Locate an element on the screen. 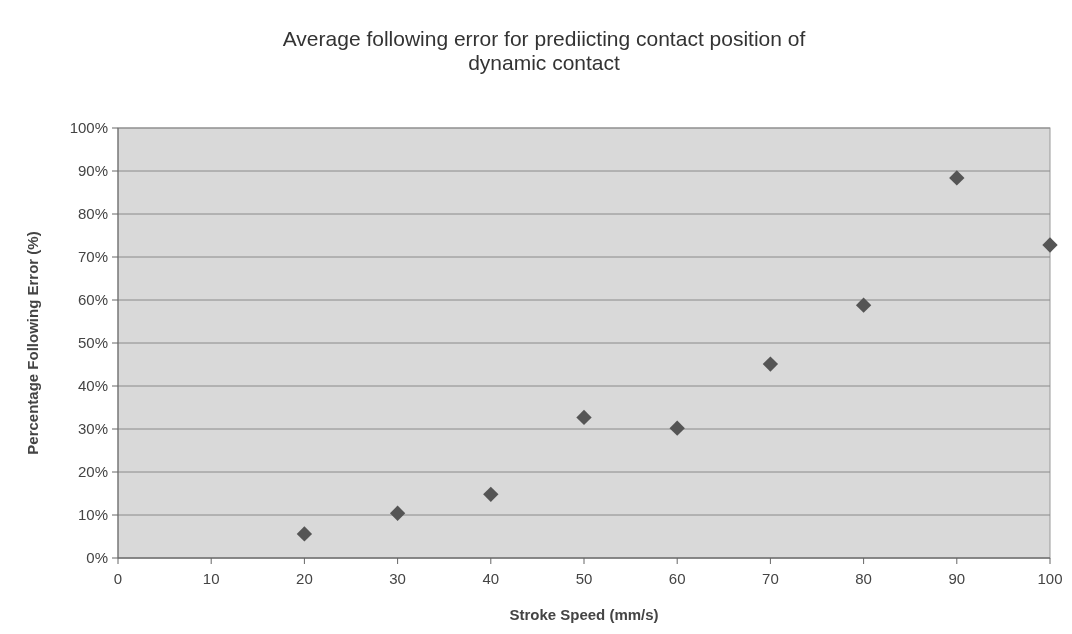 The image size is (1072, 634). x-tick-label: 70 is located at coordinates (770, 578).